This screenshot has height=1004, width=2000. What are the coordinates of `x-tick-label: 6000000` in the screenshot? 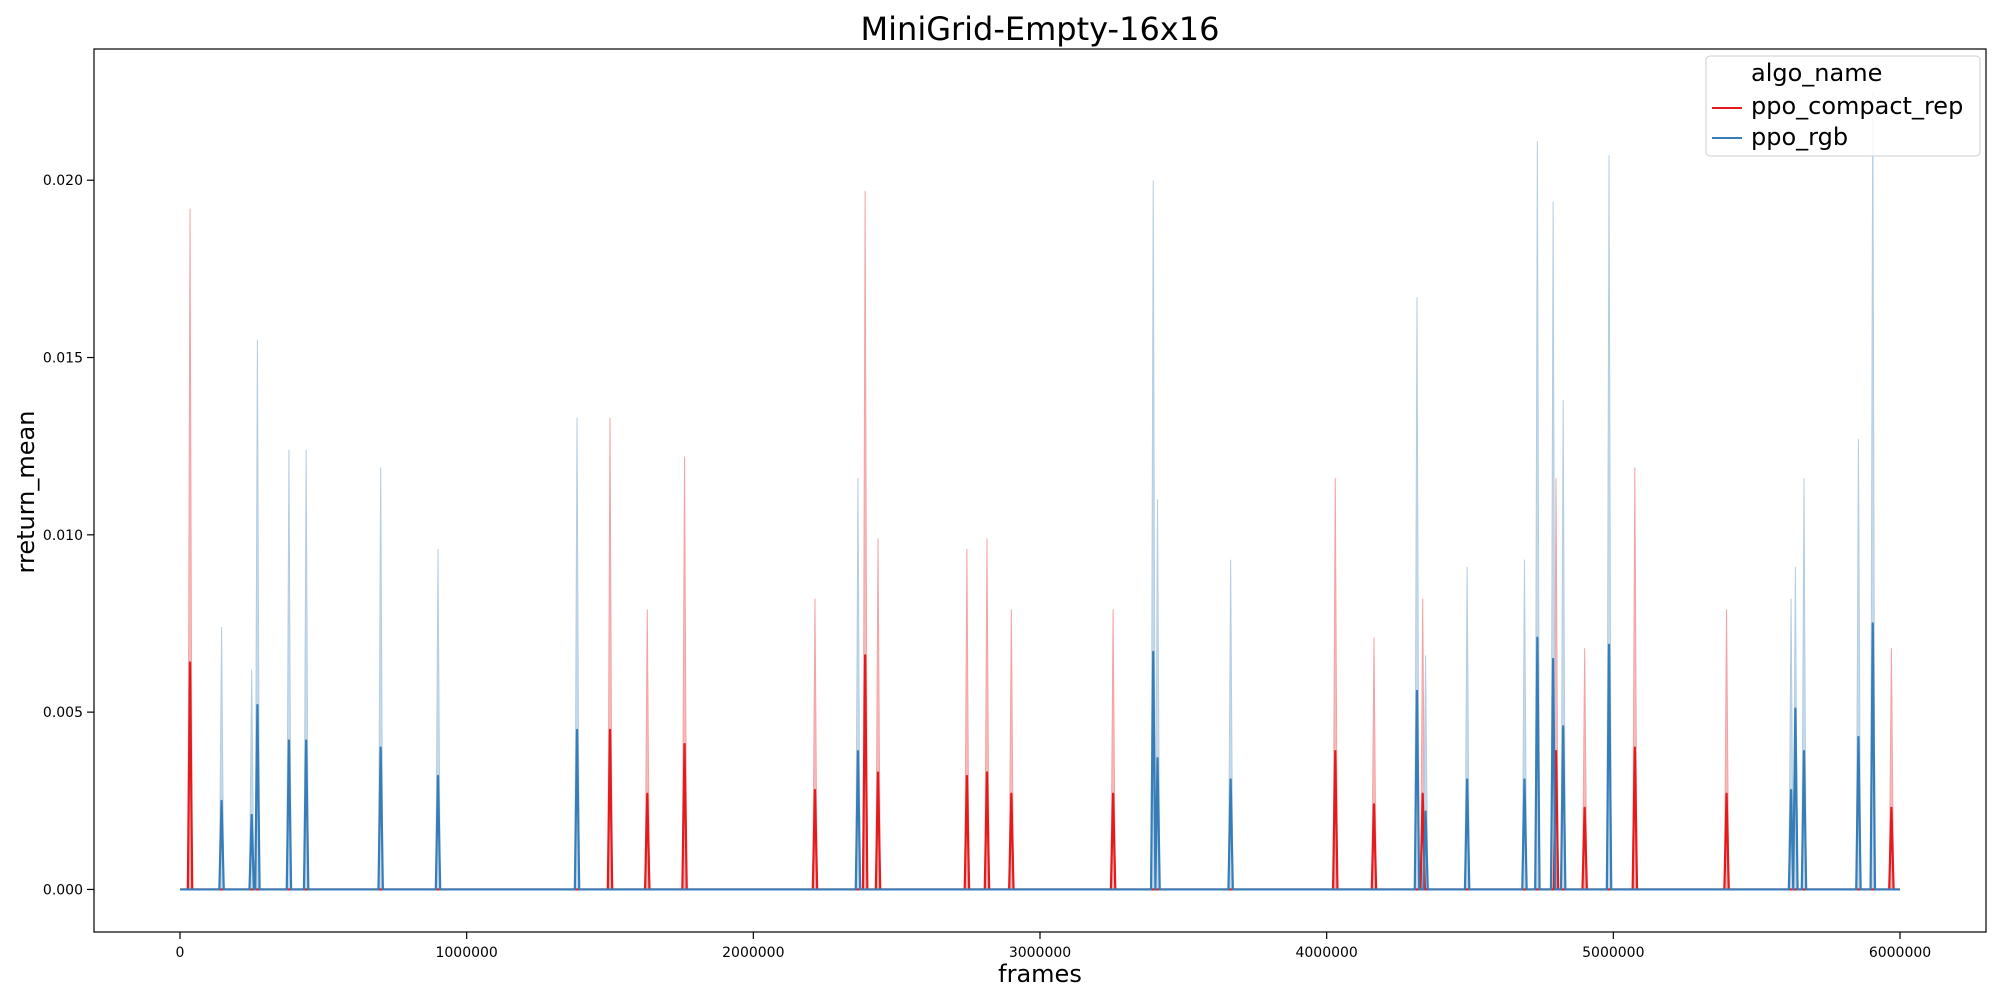 It's located at (1900, 953).